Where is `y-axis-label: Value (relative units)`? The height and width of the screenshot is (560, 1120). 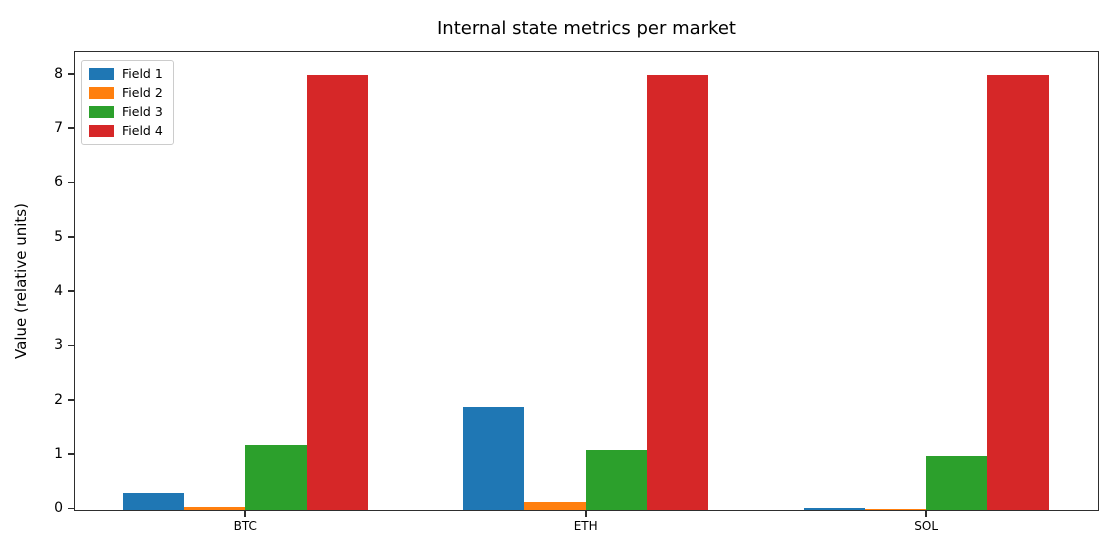
y-axis-label: Value (relative units) is located at coordinates (21, 281).